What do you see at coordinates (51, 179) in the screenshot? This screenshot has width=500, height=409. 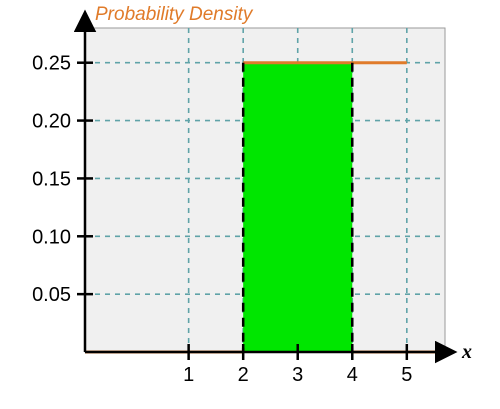 I see `y-tick-label: 0.15` at bounding box center [51, 179].